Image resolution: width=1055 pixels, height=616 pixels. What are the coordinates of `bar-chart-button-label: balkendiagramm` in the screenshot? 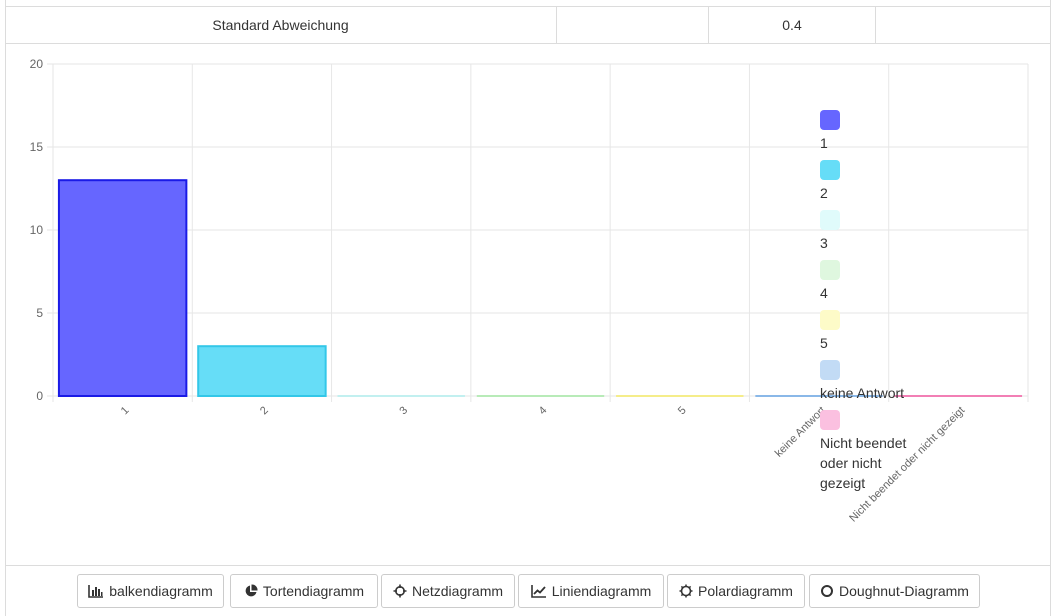 It's located at (161, 591).